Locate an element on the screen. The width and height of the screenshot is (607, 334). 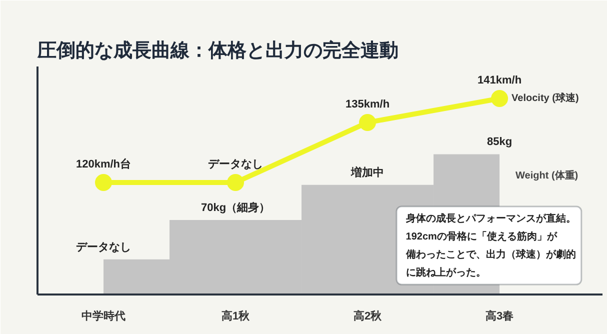
series-label: Weight (体重) is located at coordinates (547, 176).